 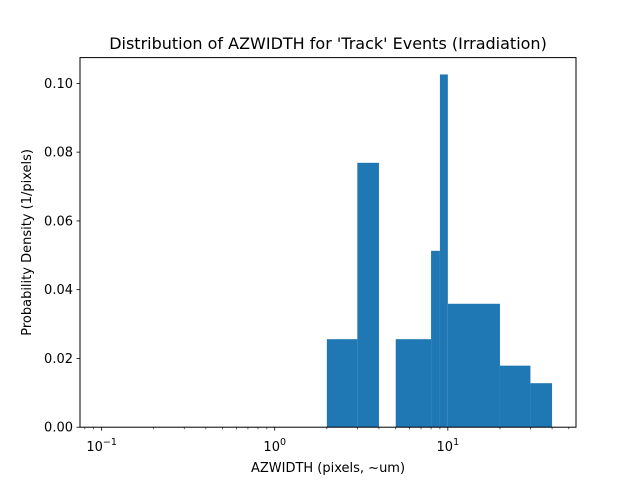 What do you see at coordinates (27, 242) in the screenshot?
I see `y-axis-label: Probability Density (1/pixels)` at bounding box center [27, 242].